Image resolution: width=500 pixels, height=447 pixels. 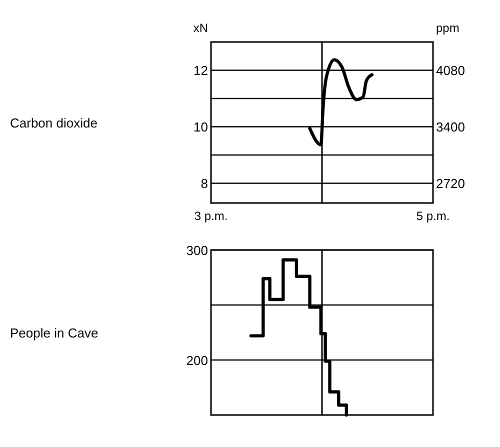 What do you see at coordinates (450, 184) in the screenshot?
I see `y2-tick-label: 2720` at bounding box center [450, 184].